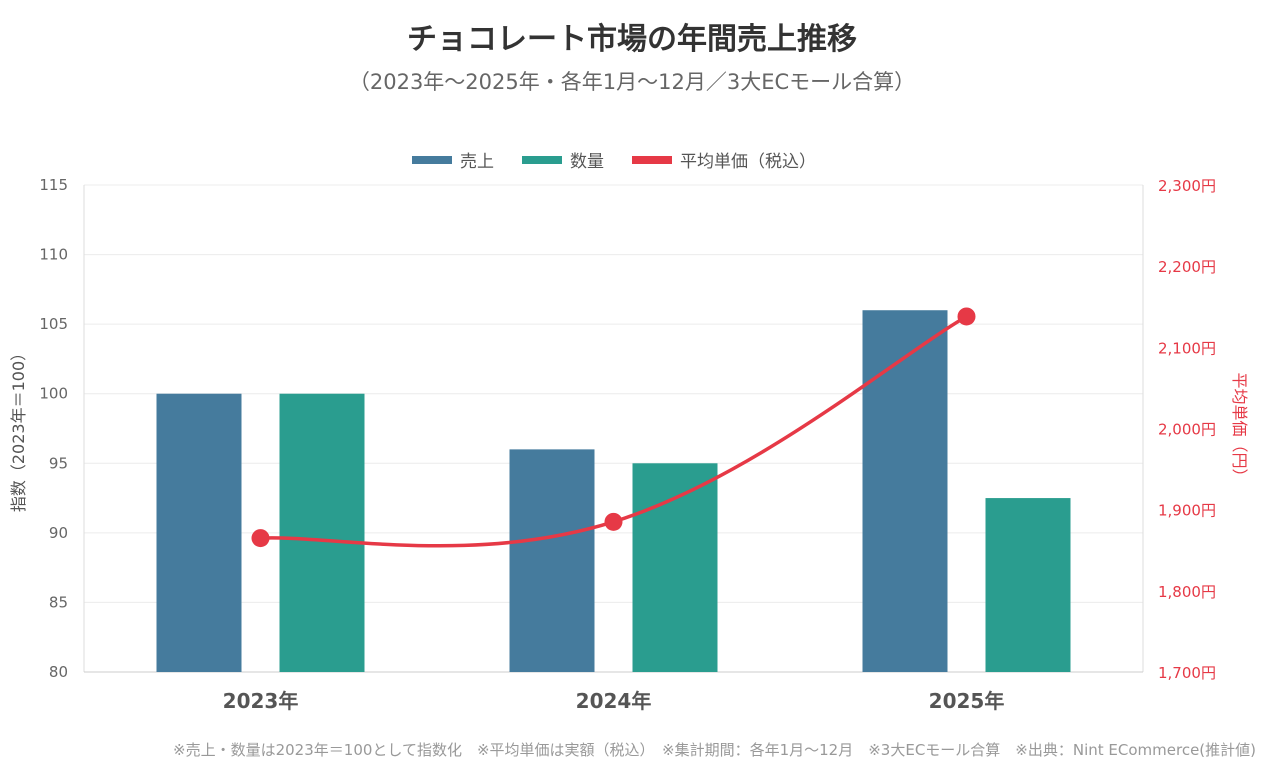  I want to click on y-left-tick: 85, so click(58, 602).